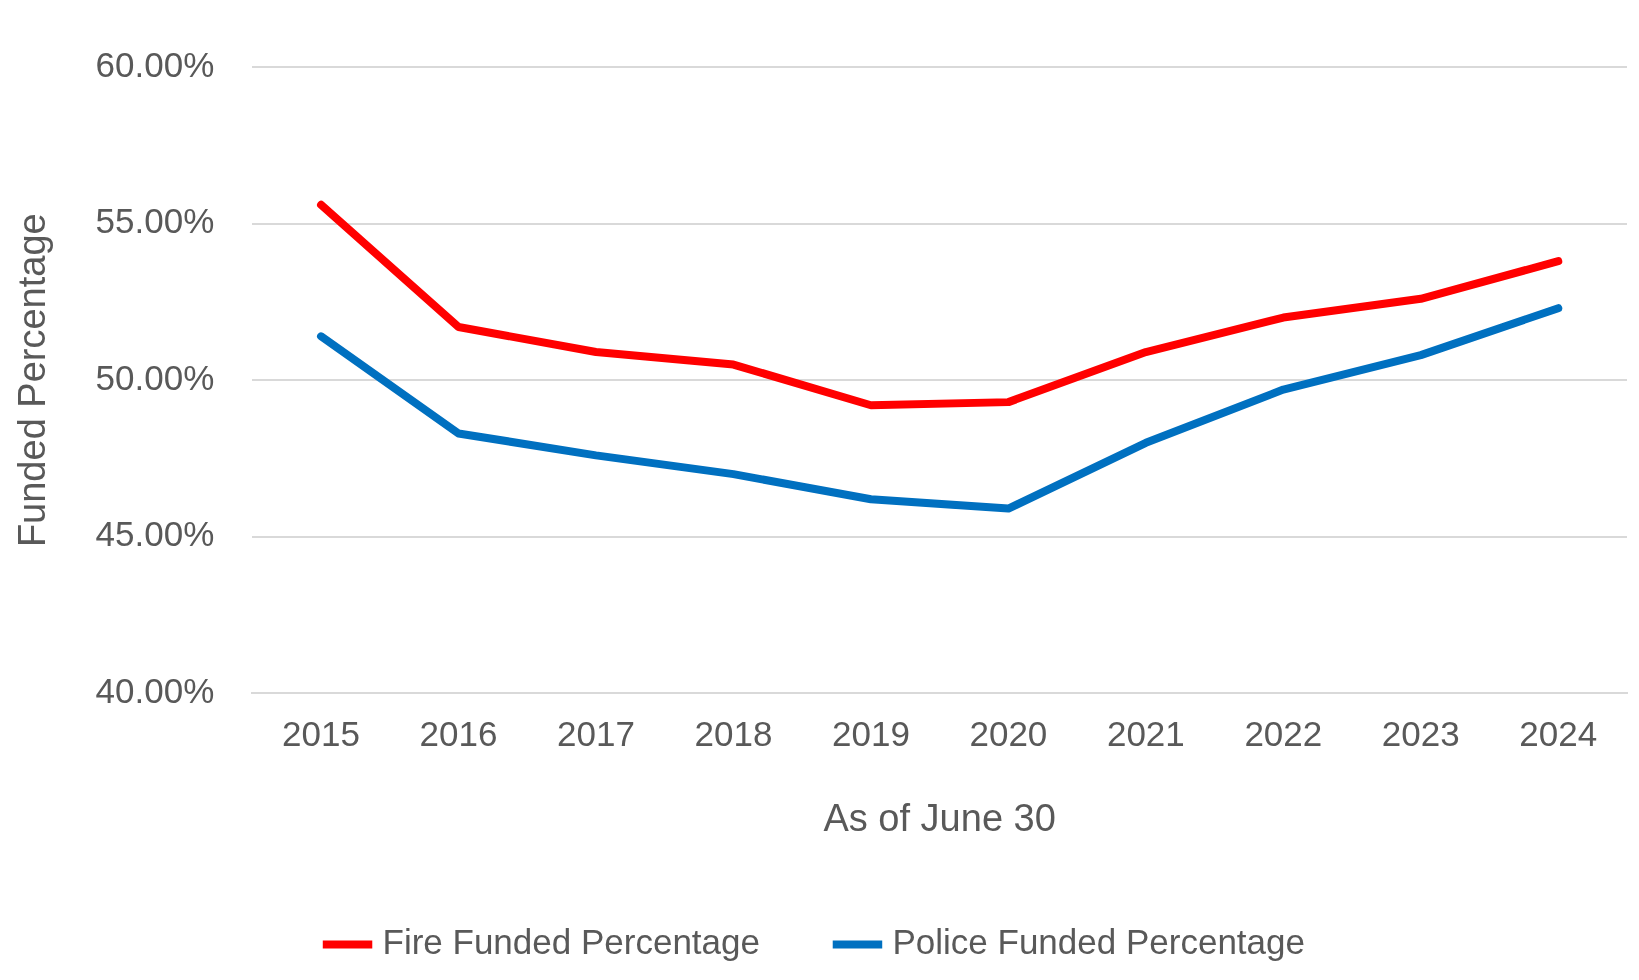  I want to click on x-tick-label: 2021, so click(1145, 734).